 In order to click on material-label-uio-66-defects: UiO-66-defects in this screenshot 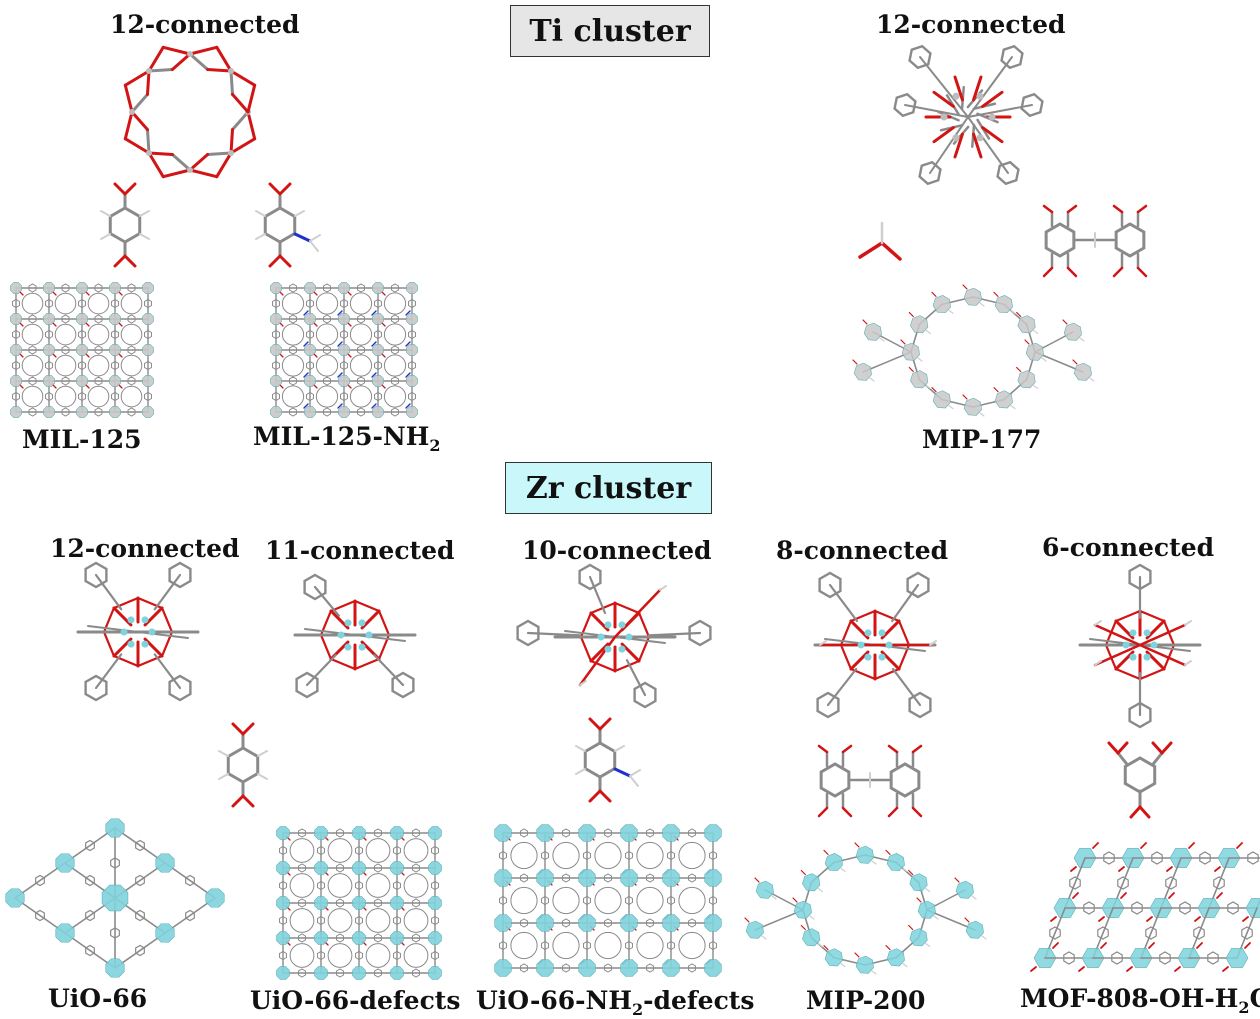, I will do `click(355, 1000)`.